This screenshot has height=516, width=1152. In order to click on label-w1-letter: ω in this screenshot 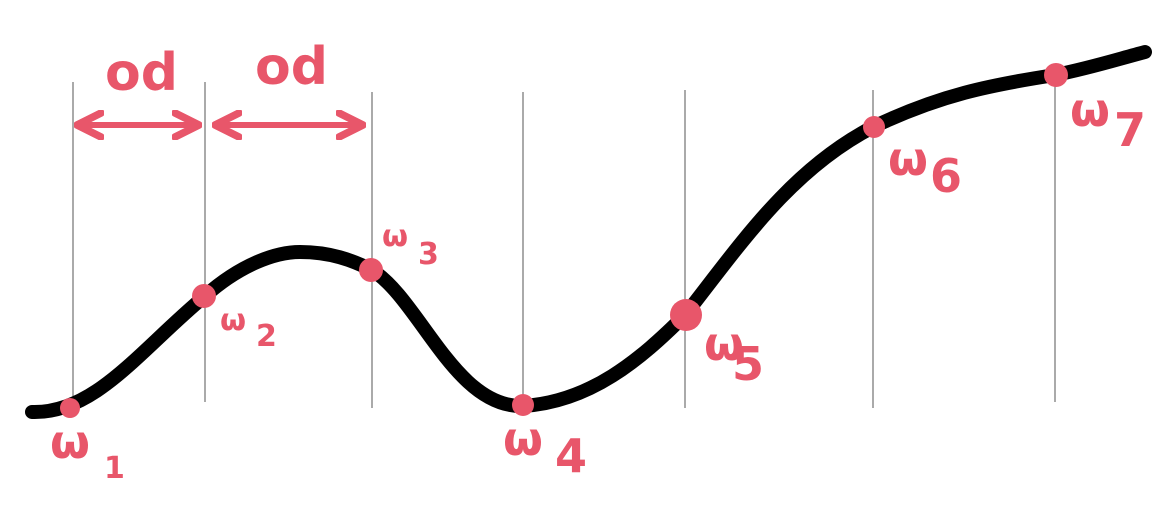, I will do `click(70, 442)`.